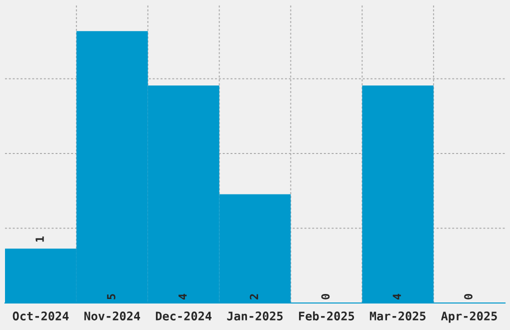  Describe the element at coordinates (40, 239) in the screenshot. I see `data-label: 1` at that location.